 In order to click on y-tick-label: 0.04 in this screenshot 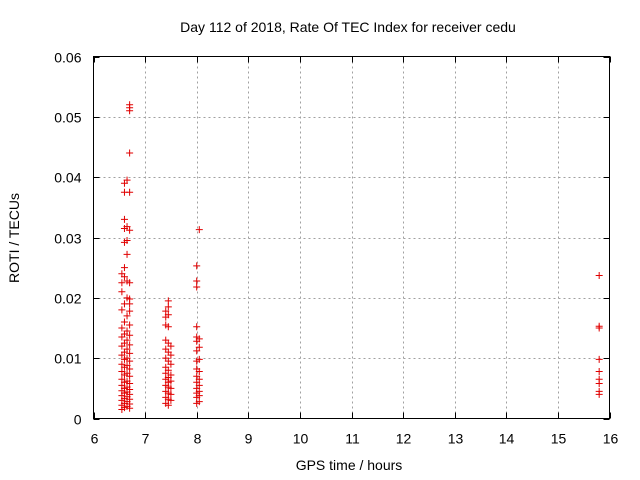, I will do `click(67, 178)`.